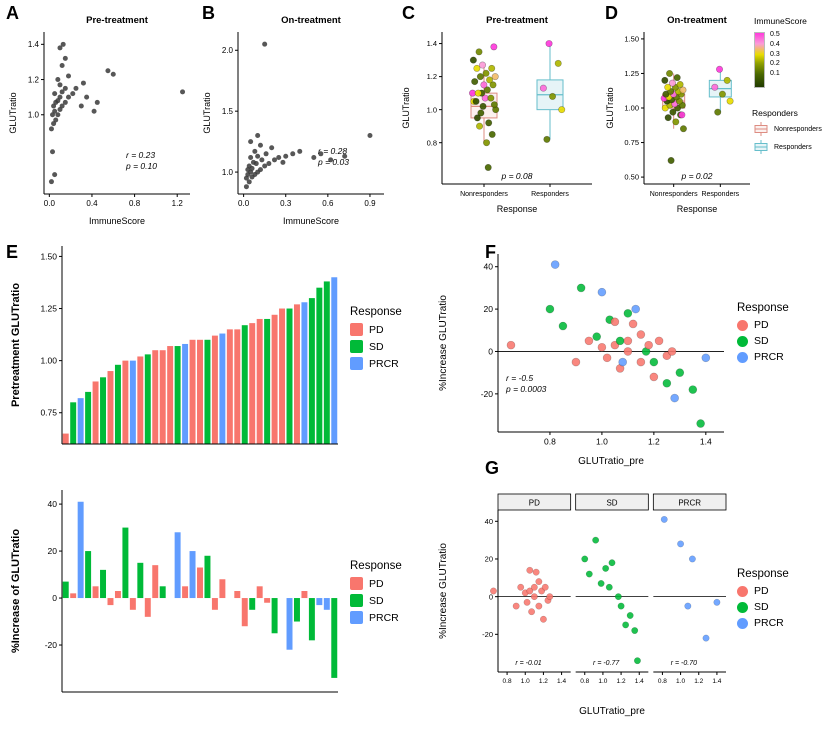 This screenshot has width=825, height=731. Describe the element at coordinates (311, 20) in the screenshot. I see `svg-text: On-treatment` at that location.